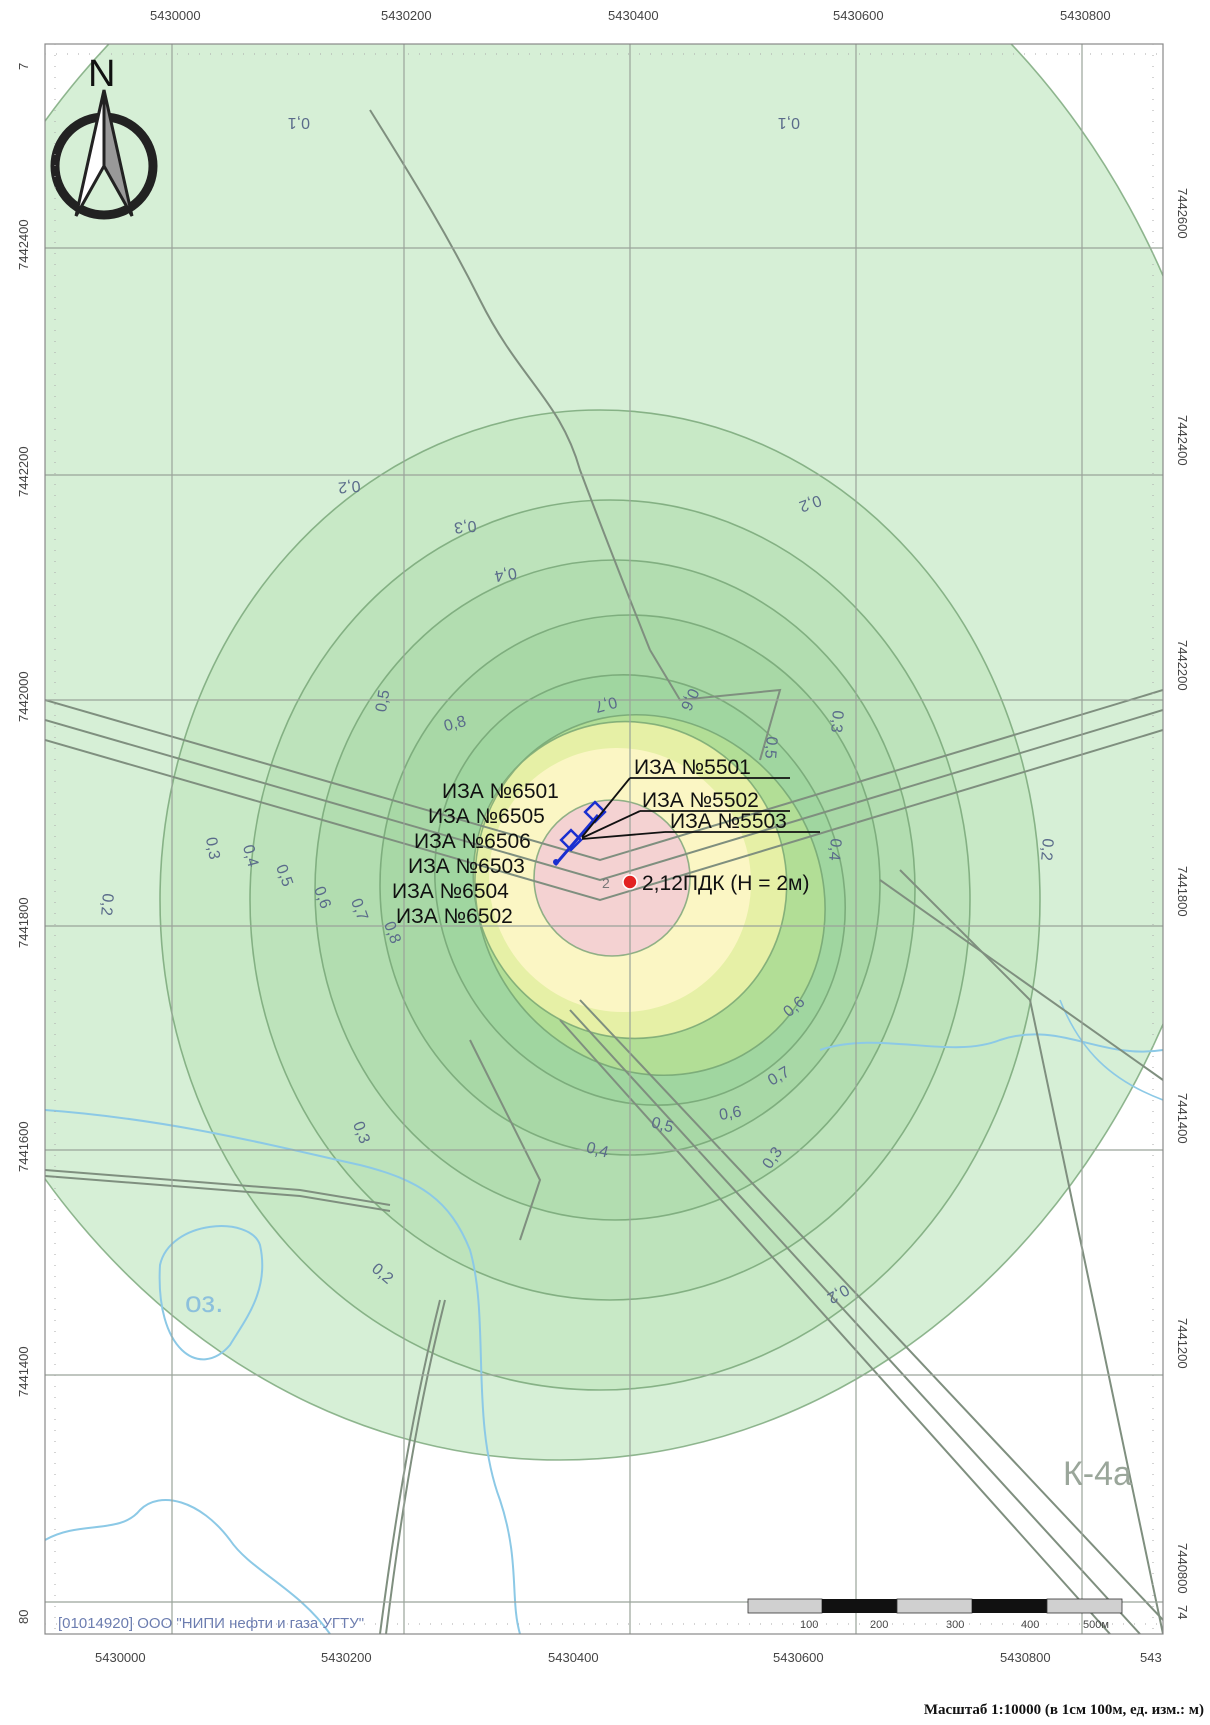  What do you see at coordinates (809, 1625) in the screenshot?
I see `scale-tick: 100` at bounding box center [809, 1625].